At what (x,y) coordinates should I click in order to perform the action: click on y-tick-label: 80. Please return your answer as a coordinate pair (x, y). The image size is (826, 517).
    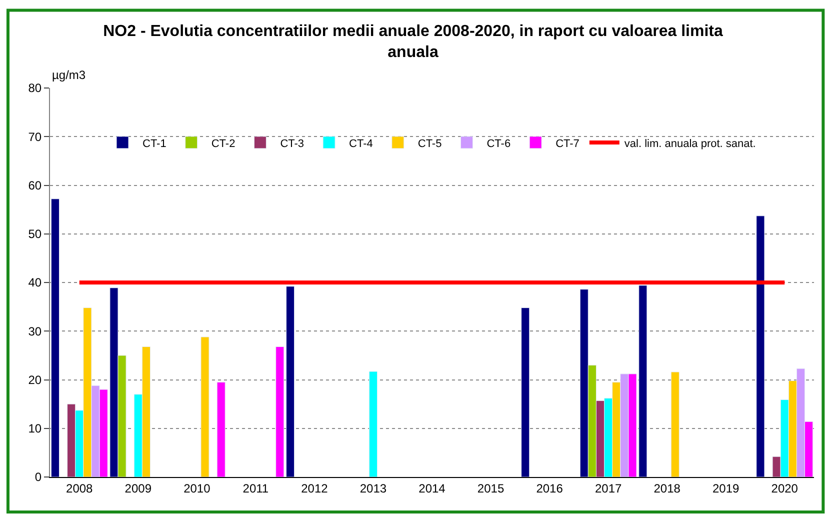
    Looking at the image, I should click on (35, 88).